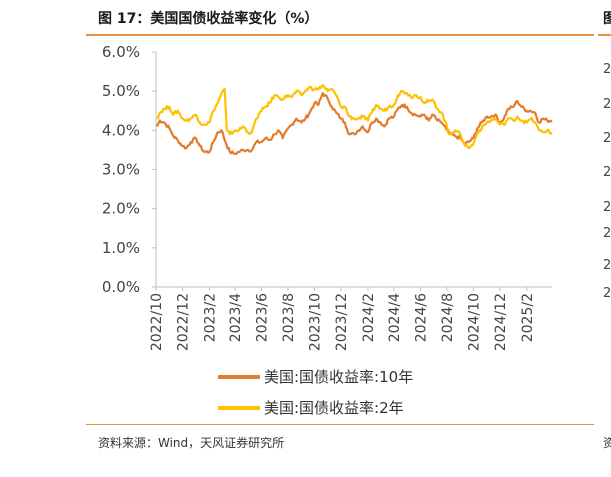  What do you see at coordinates (289, 317) in the screenshot?
I see `x-tick-label: 2023/8` at bounding box center [289, 317].